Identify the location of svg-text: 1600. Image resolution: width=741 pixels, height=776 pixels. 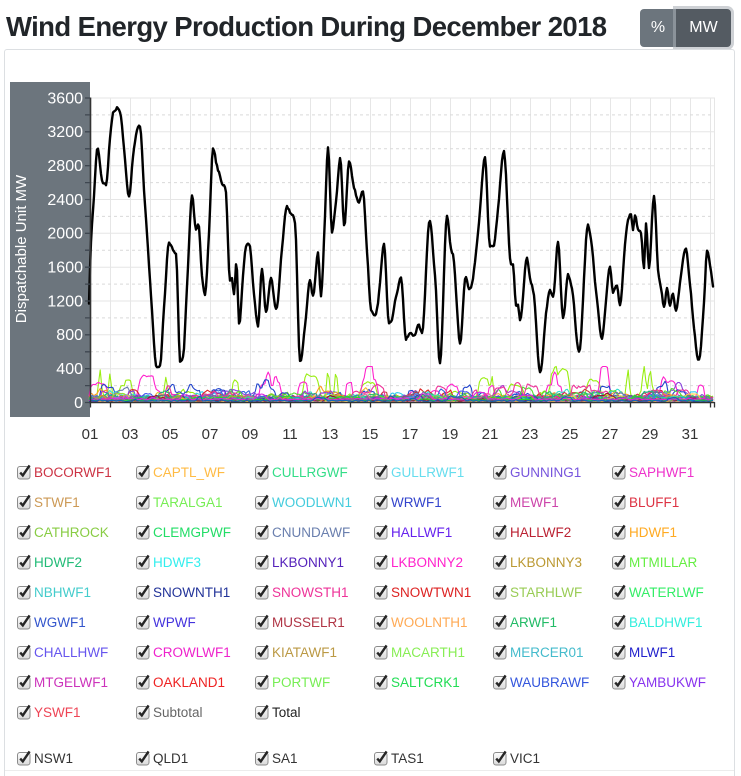
(65, 268).